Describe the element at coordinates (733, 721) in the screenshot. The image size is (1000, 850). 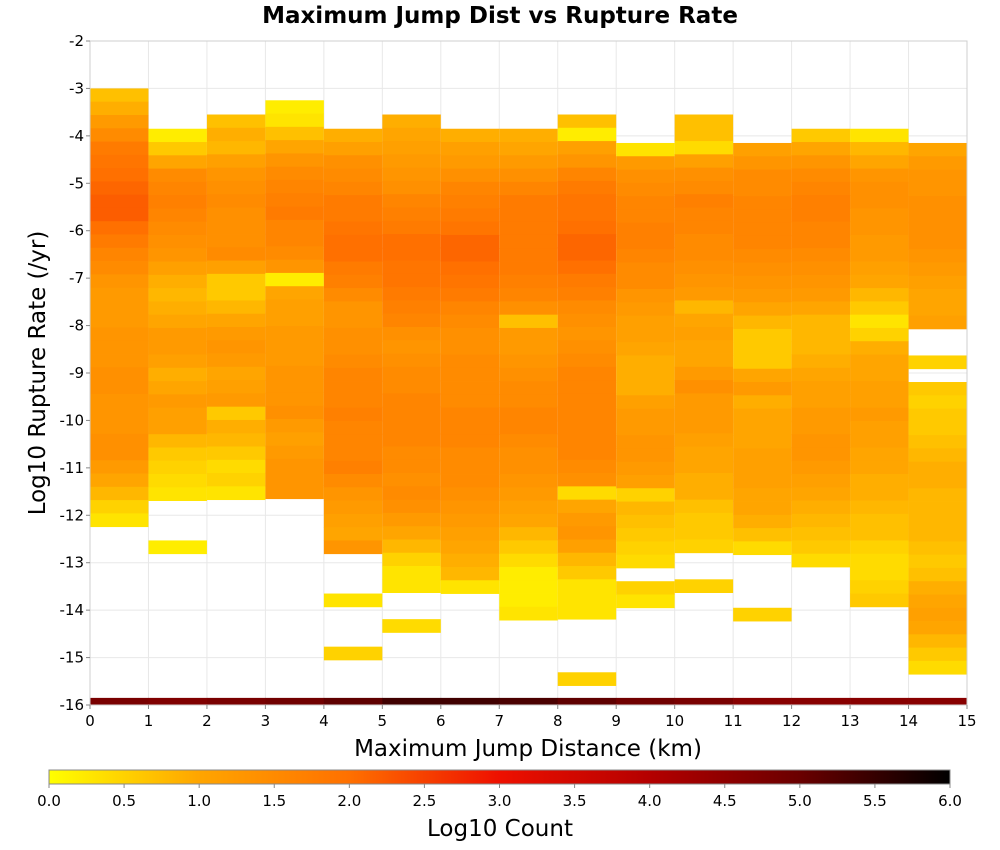
I see `x-tick-label: 11` at that location.